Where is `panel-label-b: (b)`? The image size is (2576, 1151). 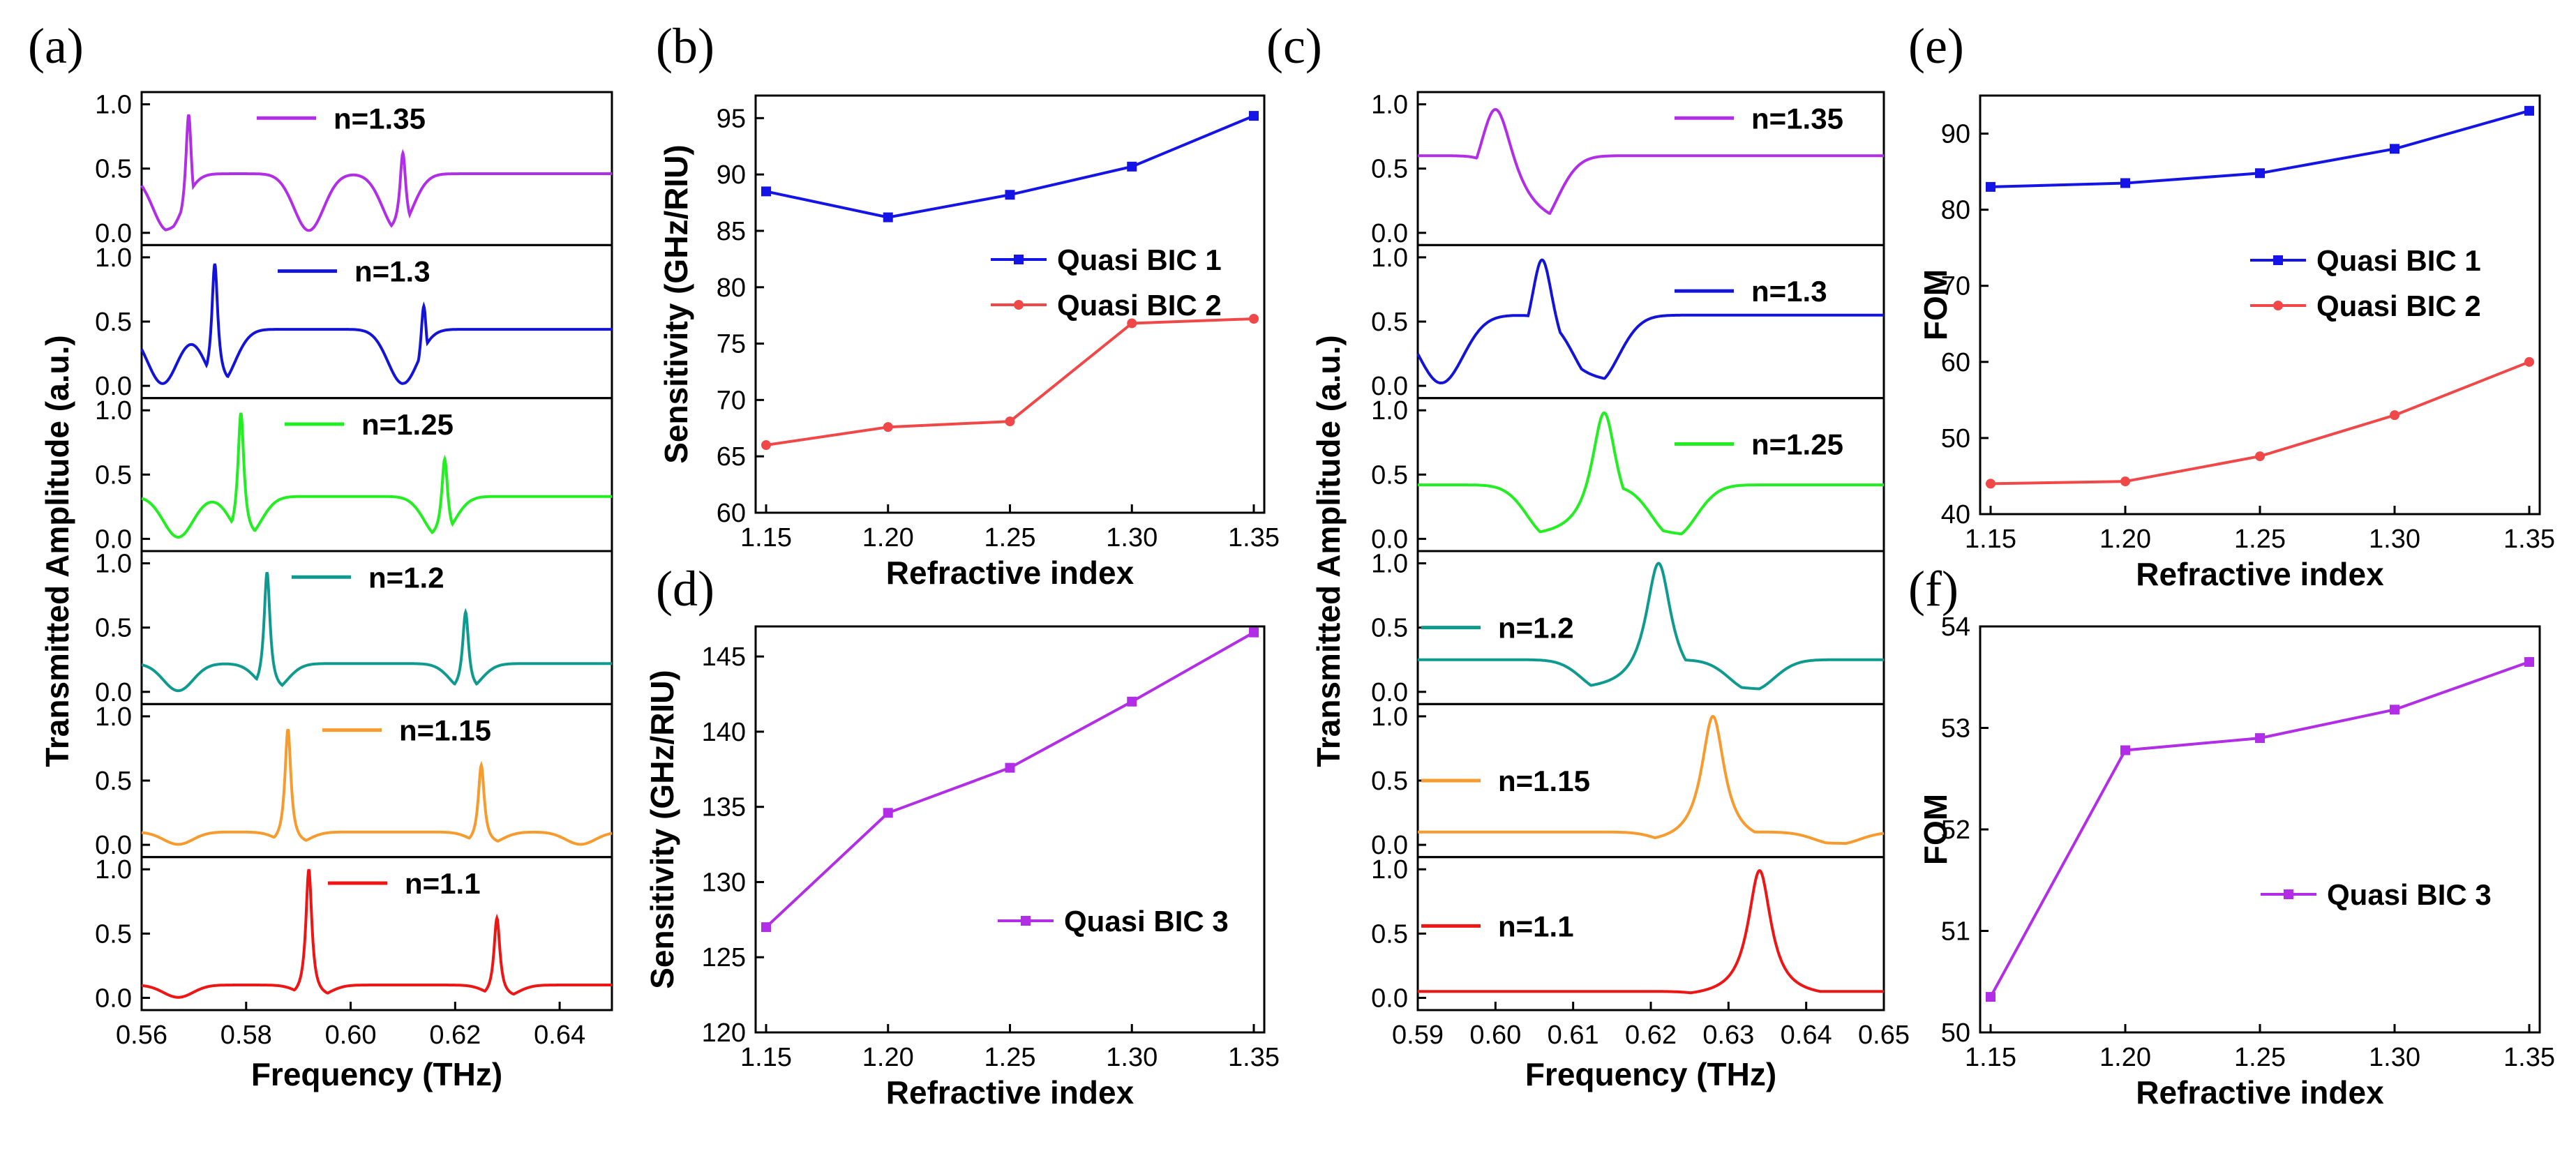
panel-label-b: (b) is located at coordinates (685, 46).